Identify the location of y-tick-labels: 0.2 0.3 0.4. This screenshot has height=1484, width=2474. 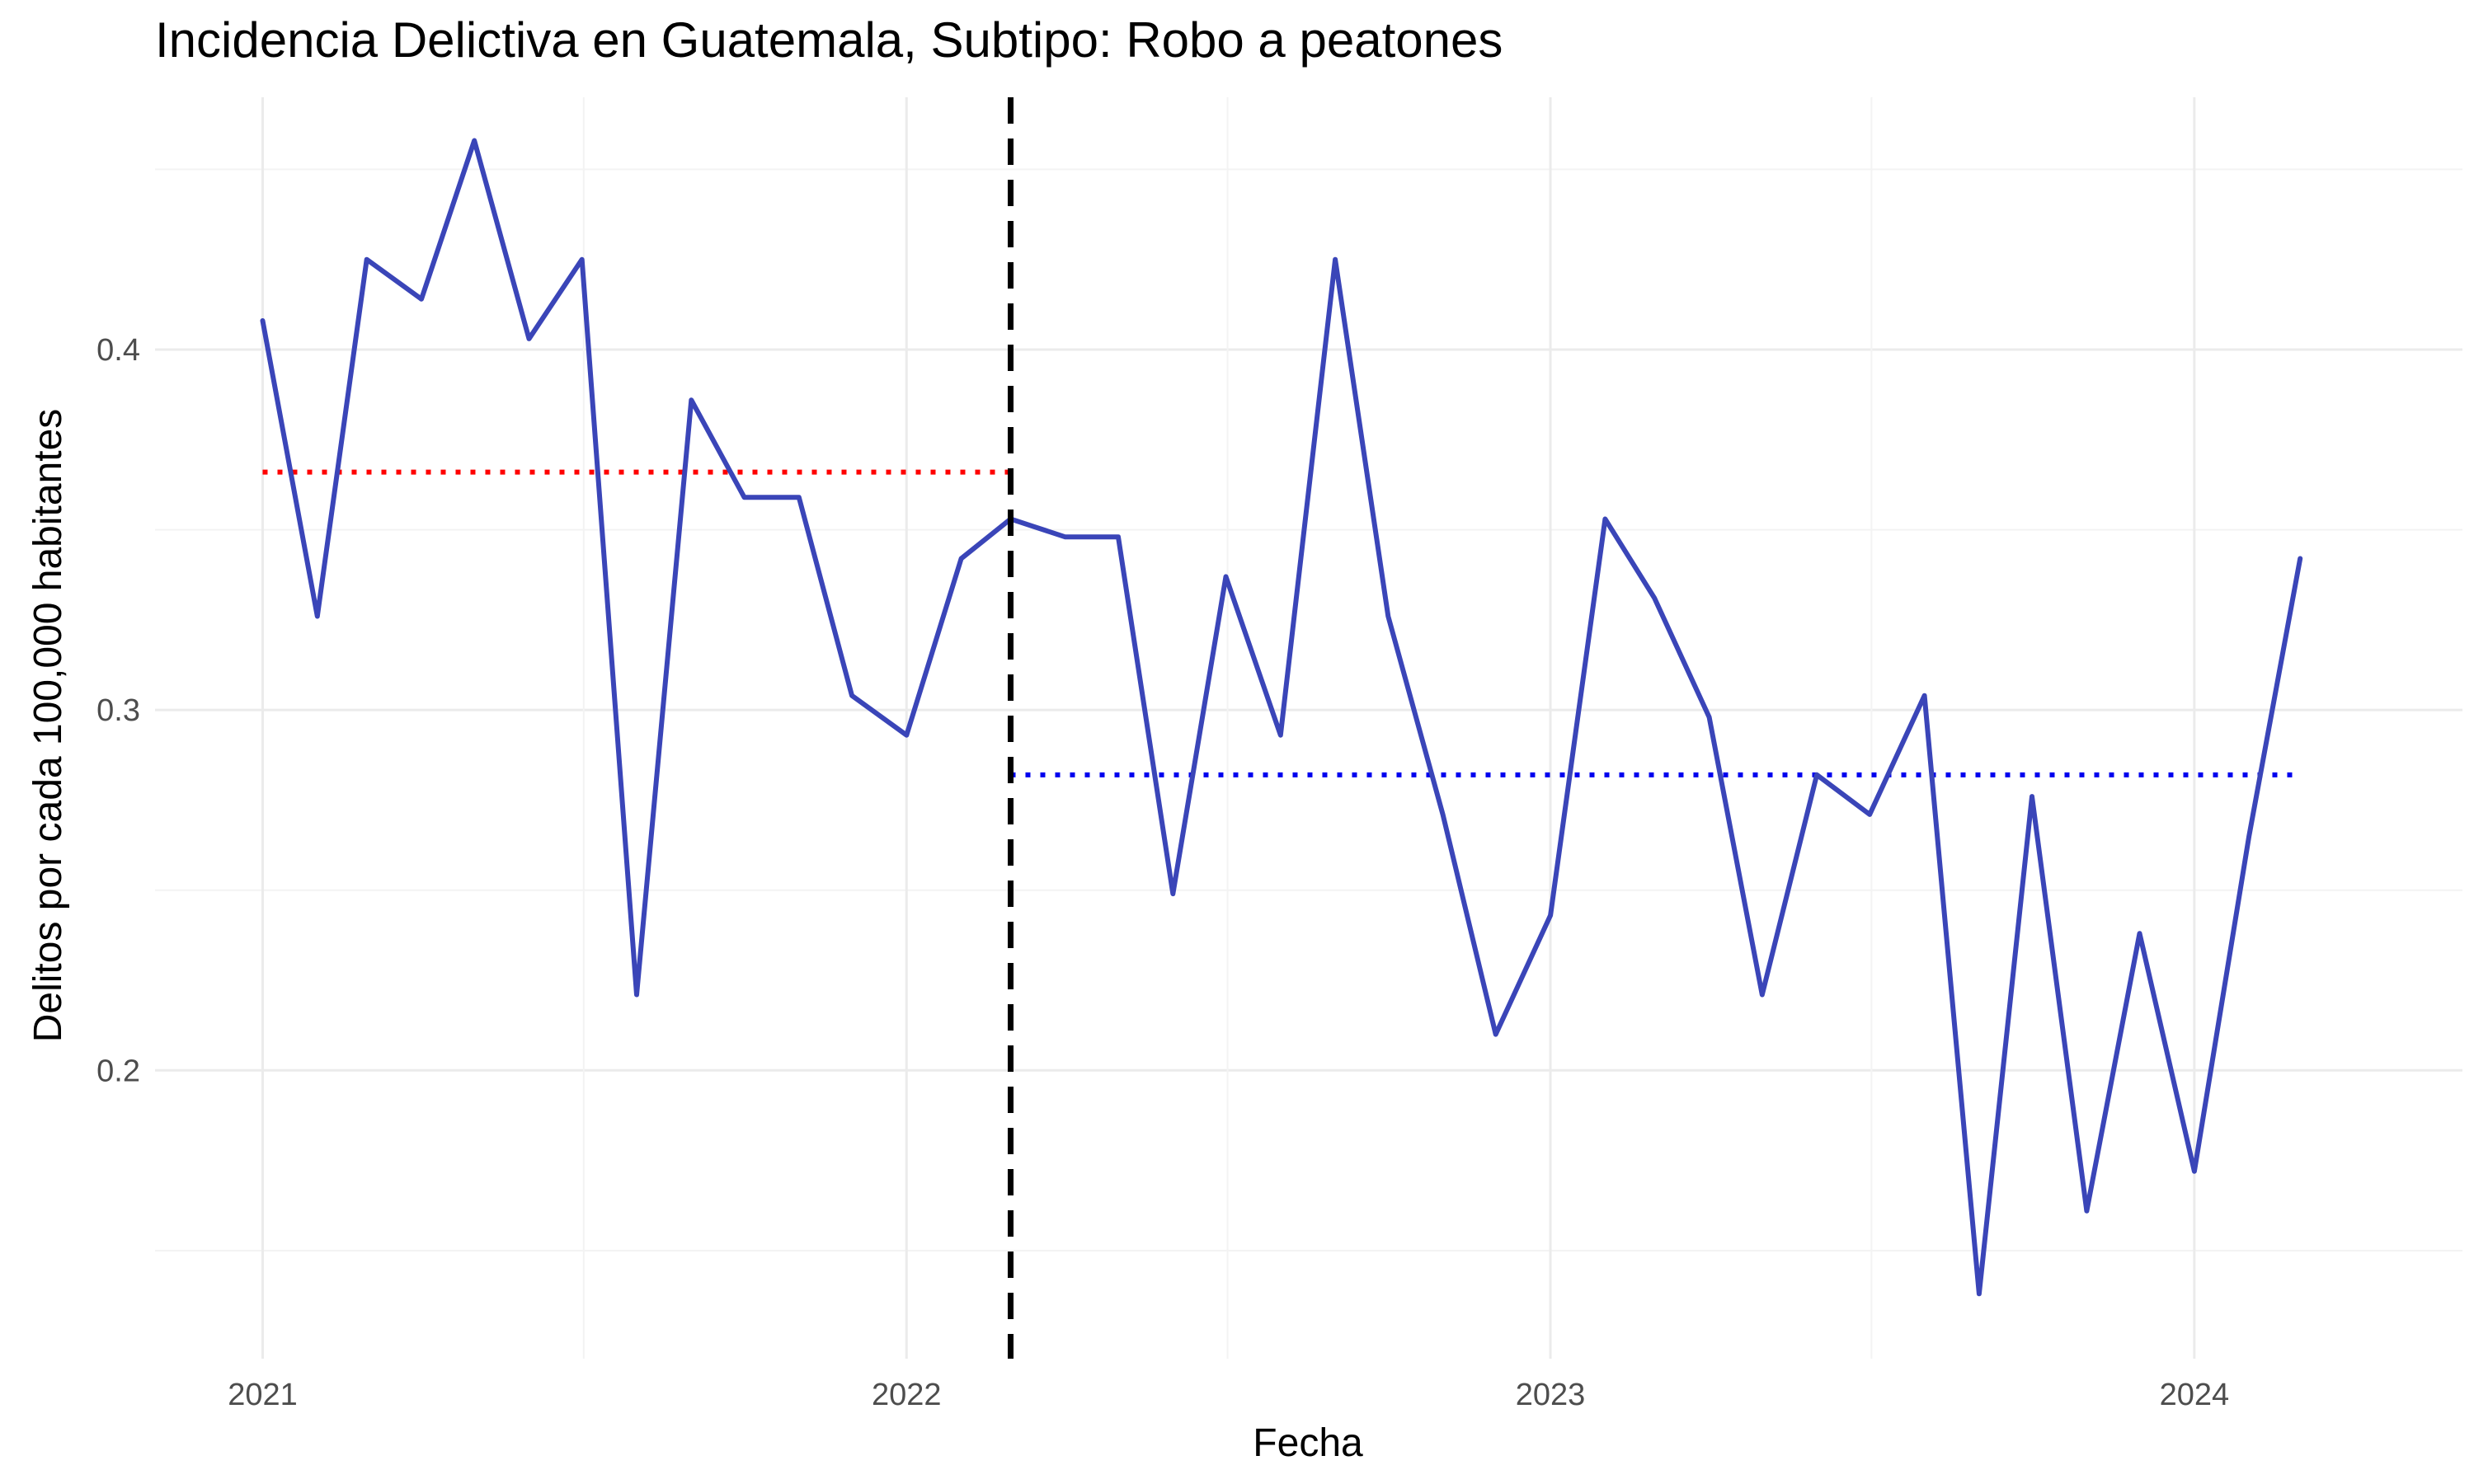
(118, 710).